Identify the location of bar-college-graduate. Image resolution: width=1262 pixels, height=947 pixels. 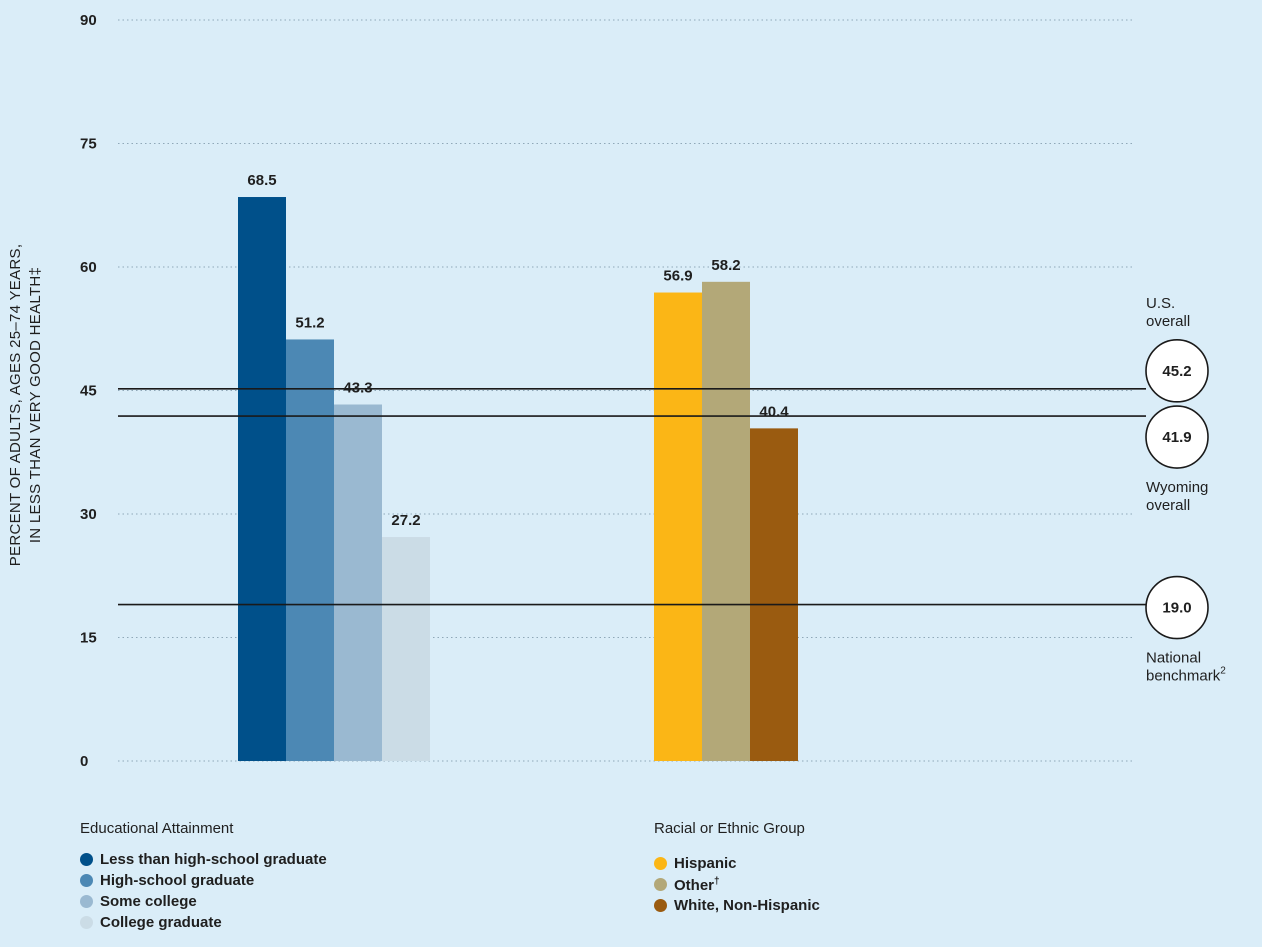
(406, 649).